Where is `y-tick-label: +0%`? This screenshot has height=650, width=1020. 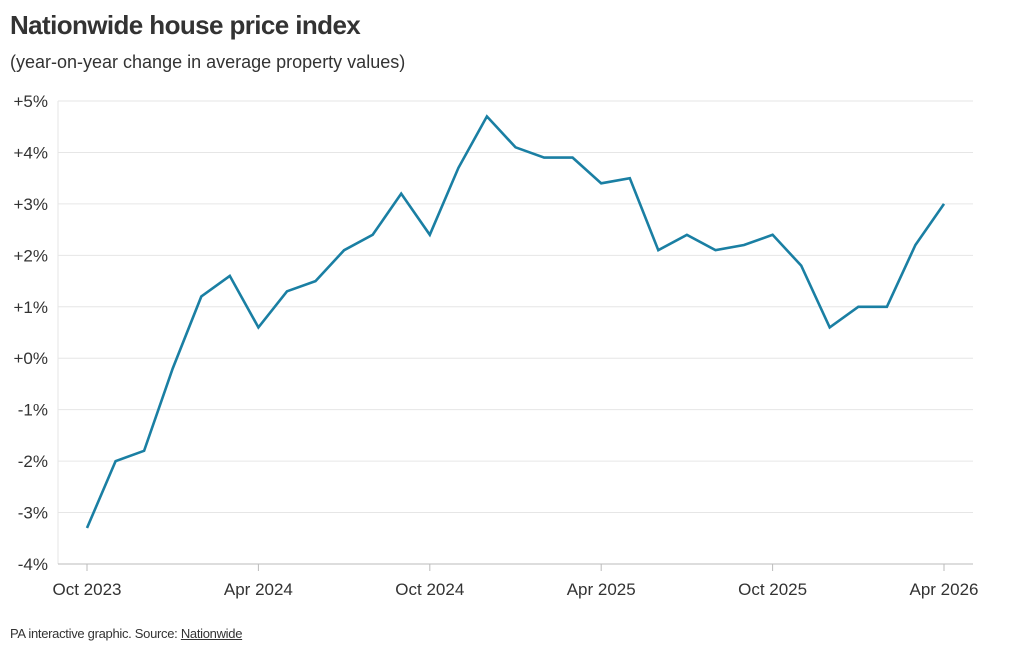
y-tick-label: +0% is located at coordinates (31, 358).